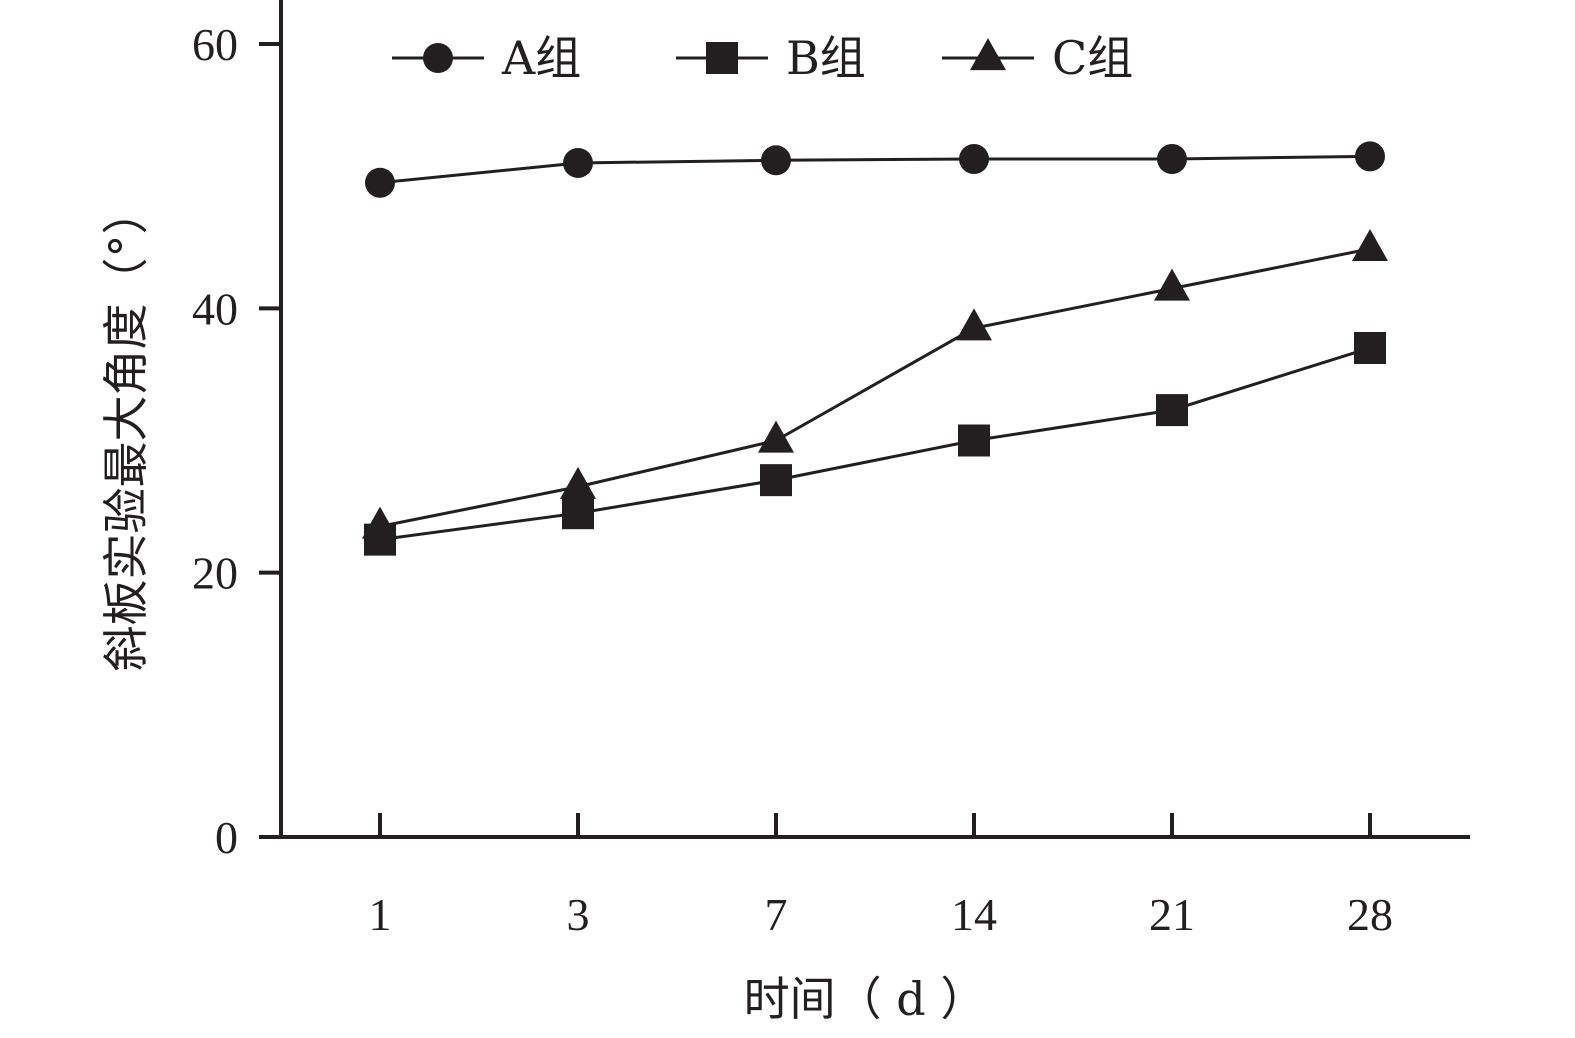 The image size is (1575, 1038). Describe the element at coordinates (1172, 914) in the screenshot. I see `x-tick-label: 21` at that location.